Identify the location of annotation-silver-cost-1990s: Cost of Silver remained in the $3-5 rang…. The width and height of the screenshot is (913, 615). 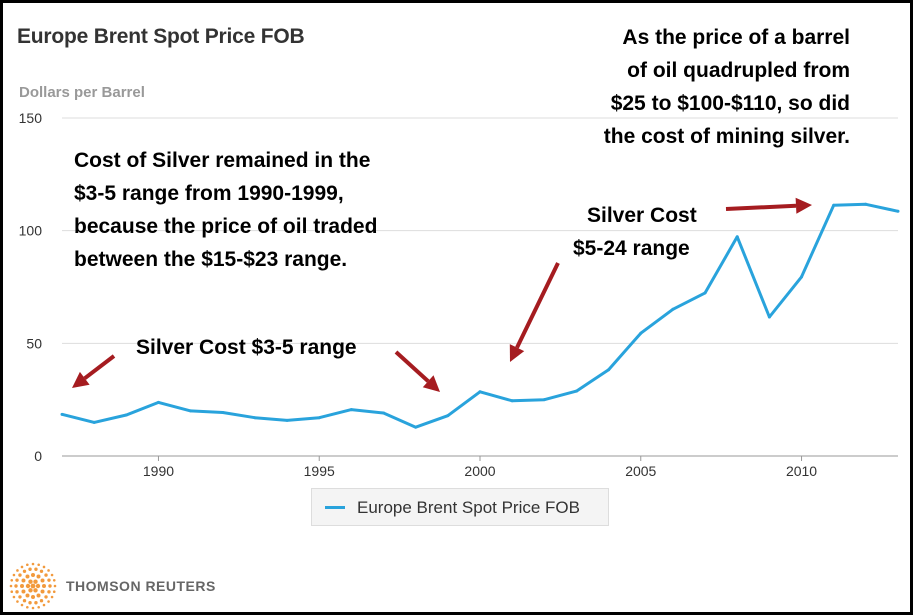
(254, 210).